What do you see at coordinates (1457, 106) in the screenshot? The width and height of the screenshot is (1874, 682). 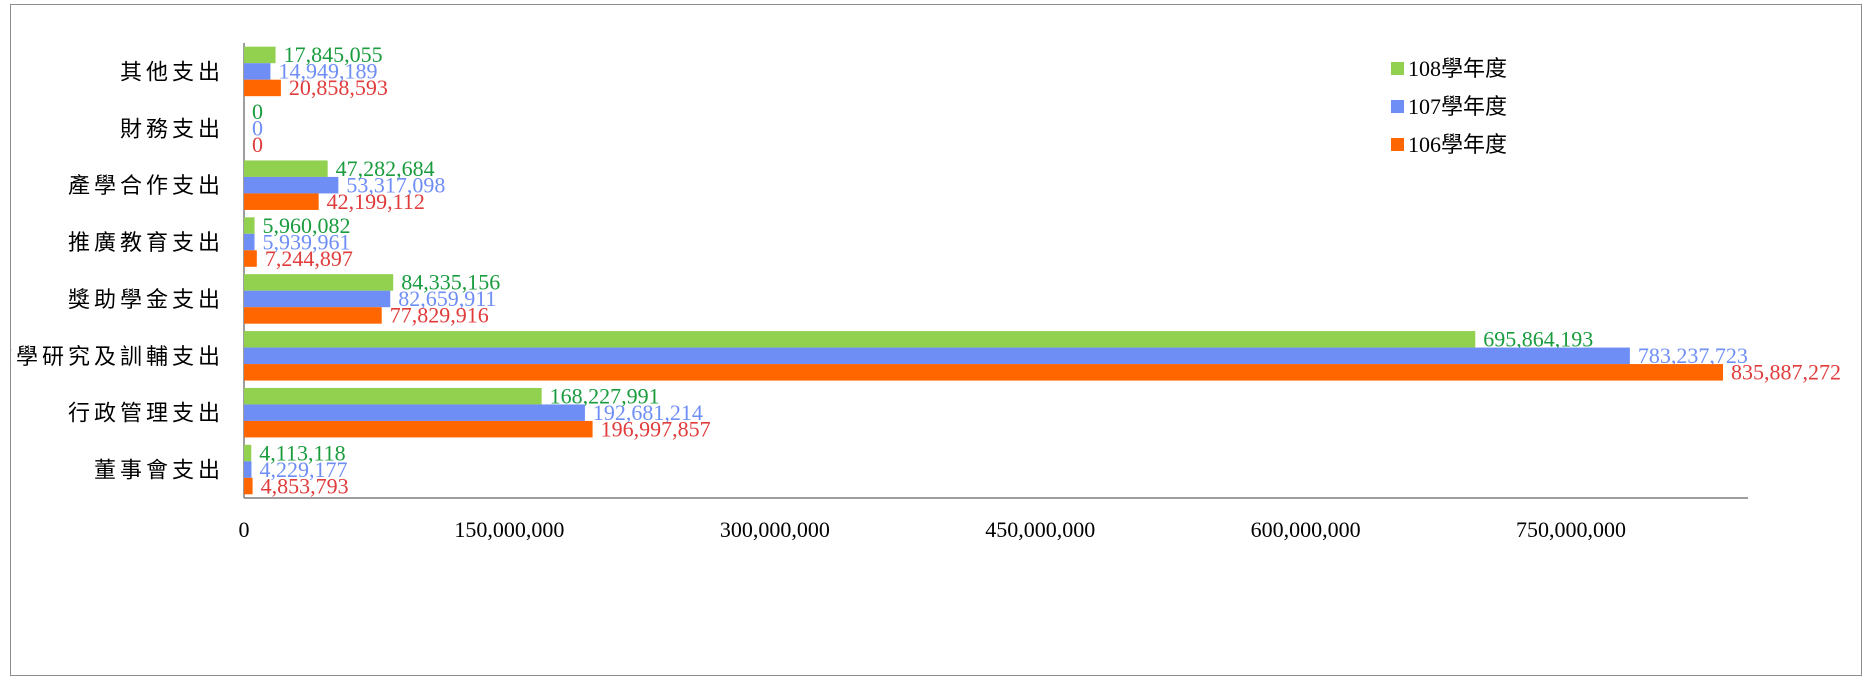 I see `legend-label: 107學年度` at bounding box center [1457, 106].